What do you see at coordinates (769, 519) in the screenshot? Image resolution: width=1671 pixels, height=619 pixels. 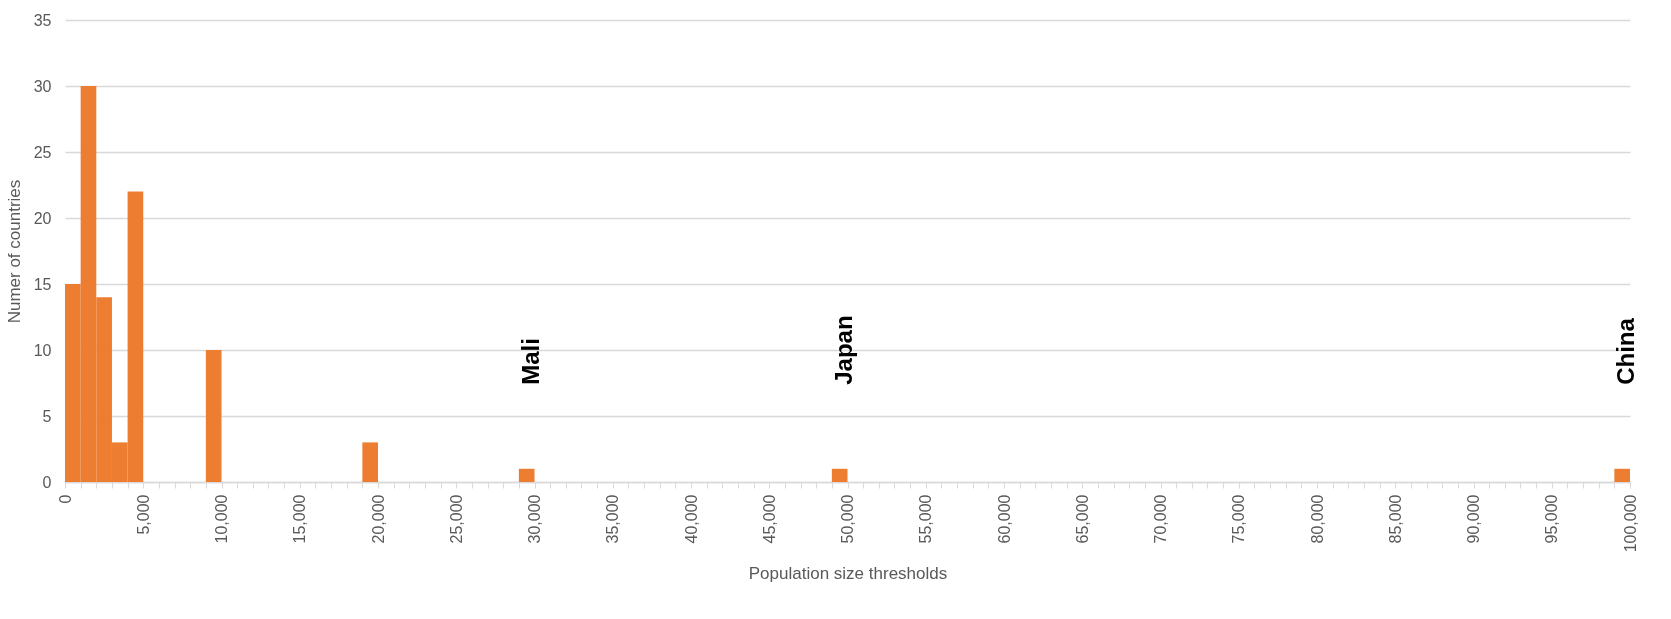 I see `x-tick-label: 45,000` at bounding box center [769, 519].